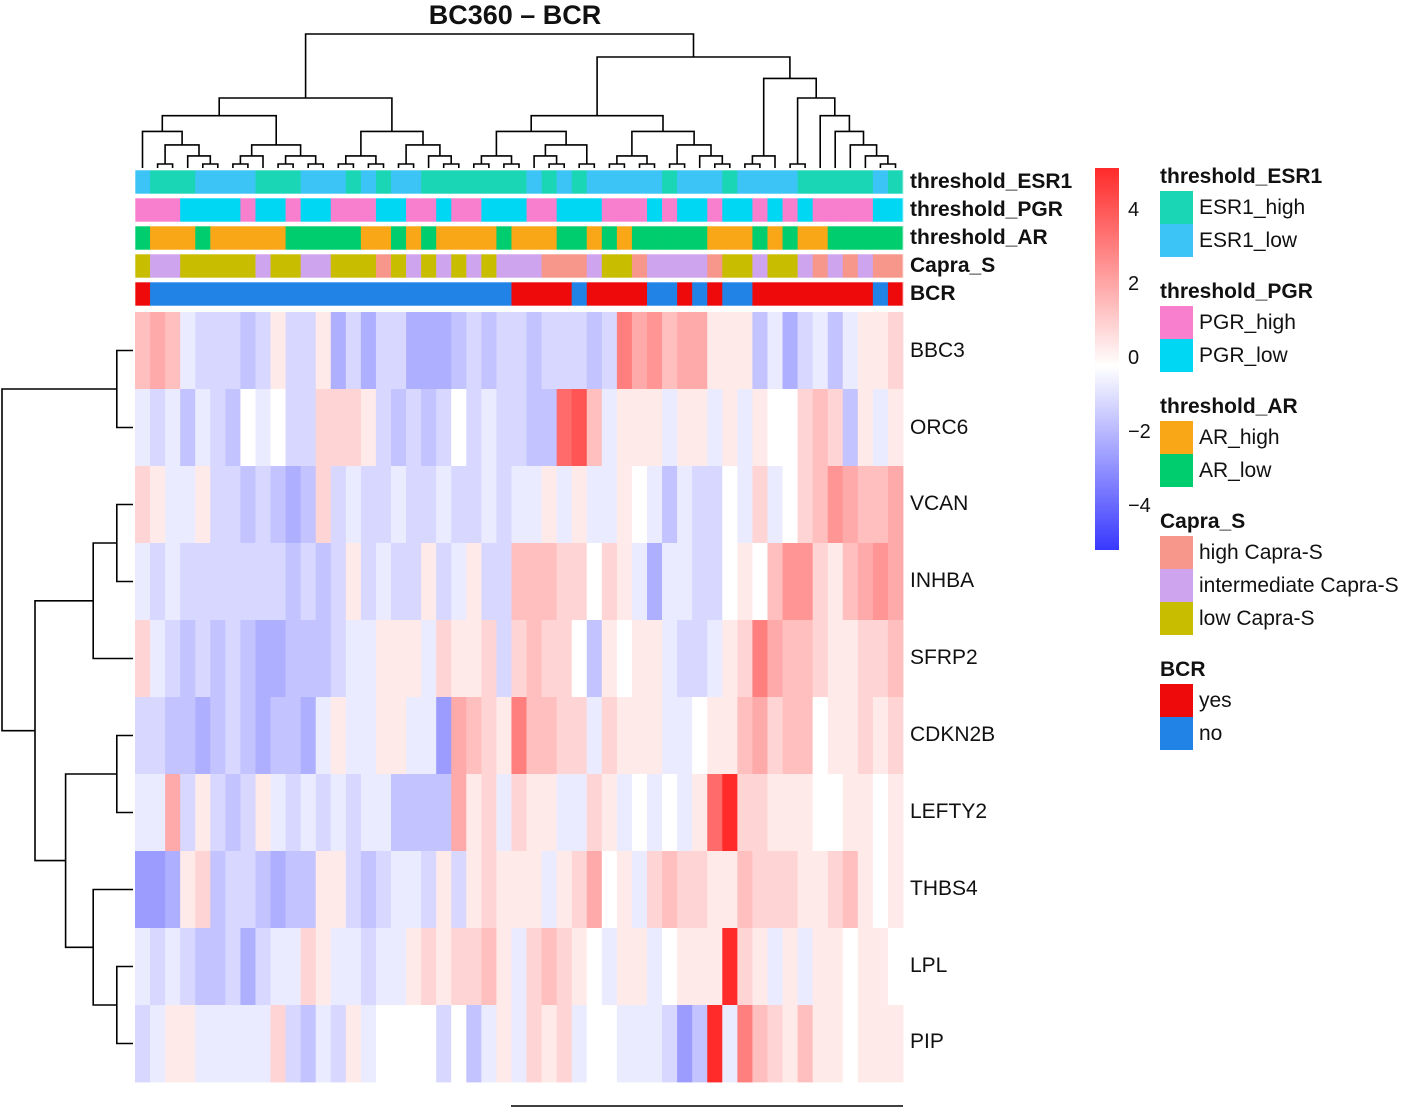 The height and width of the screenshot is (1108, 1422). I want to click on annotation-label-bcr: BCR, so click(933, 293).